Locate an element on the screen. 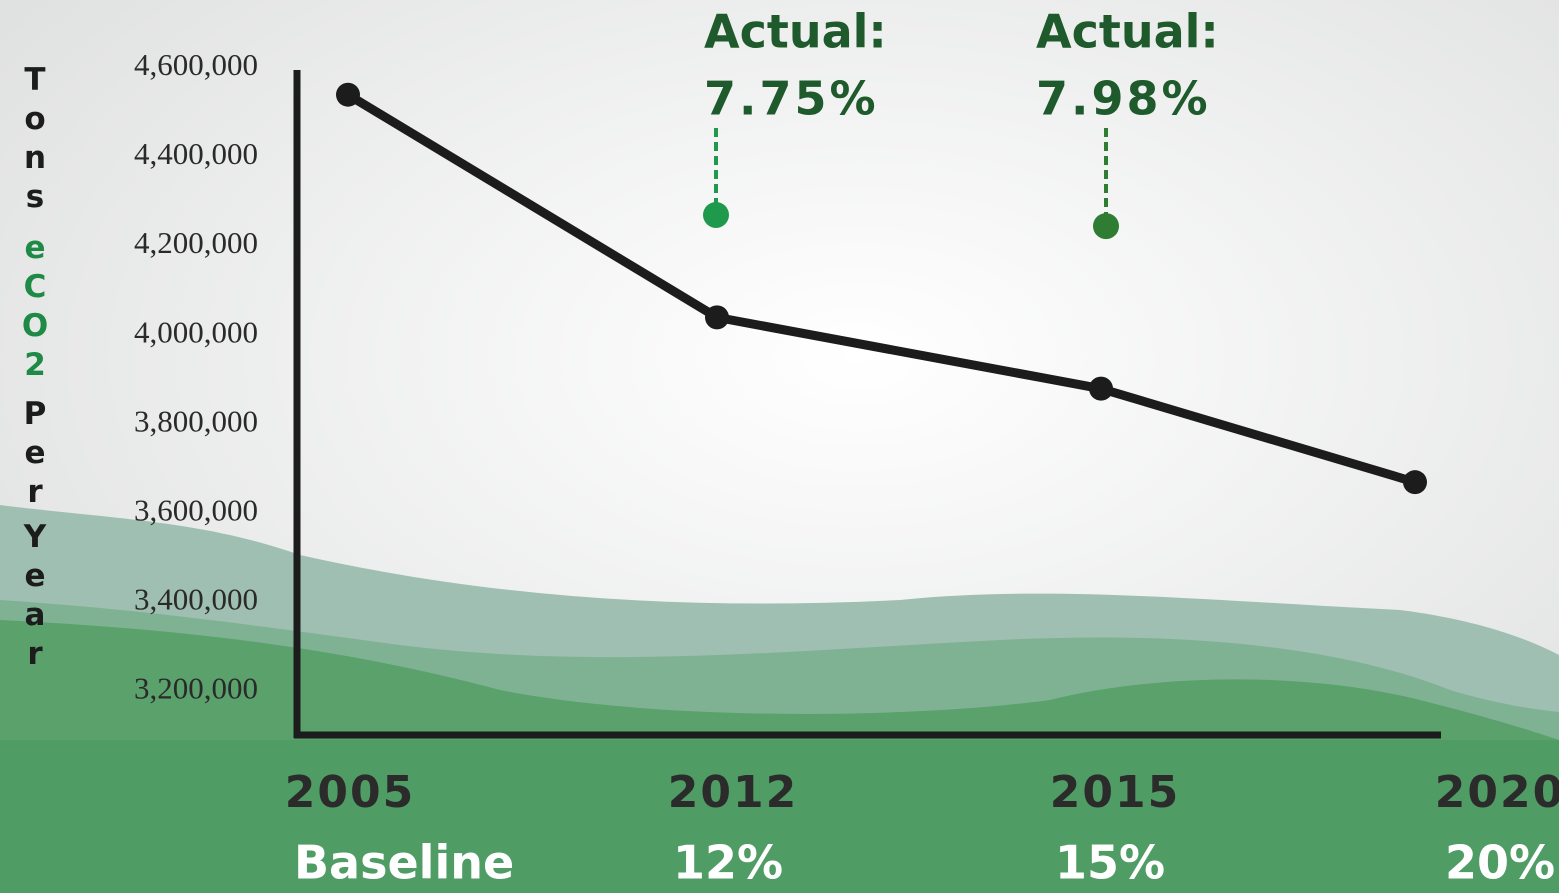  target-label: 15% is located at coordinates (1110, 863).